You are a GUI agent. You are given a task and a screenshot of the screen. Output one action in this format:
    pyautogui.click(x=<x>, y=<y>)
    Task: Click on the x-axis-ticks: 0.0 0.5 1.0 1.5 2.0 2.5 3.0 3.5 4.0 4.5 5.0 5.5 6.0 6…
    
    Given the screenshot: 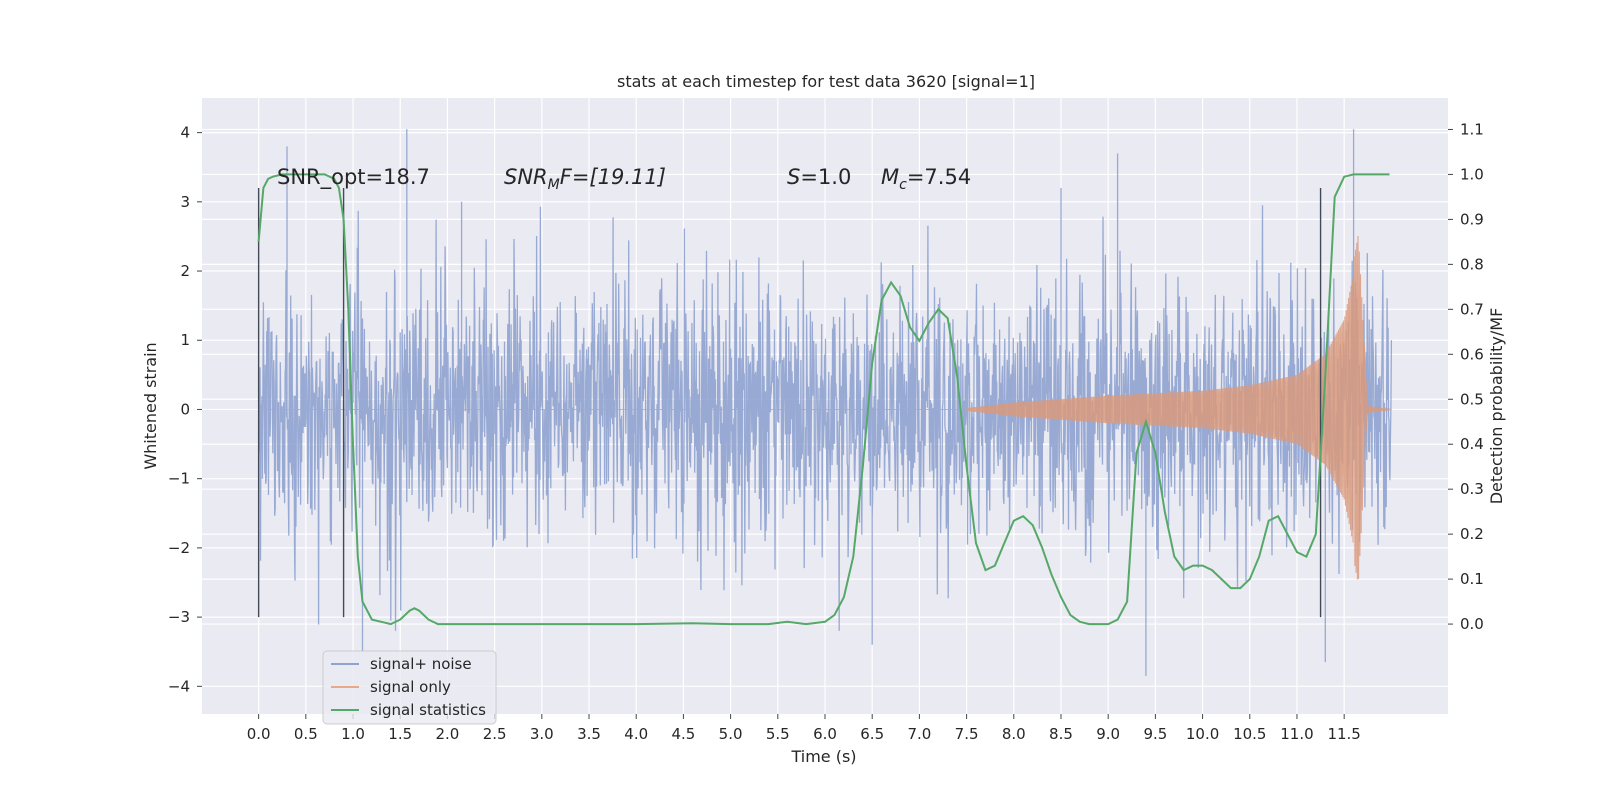 What is the action you would take?
    pyautogui.click(x=804, y=728)
    